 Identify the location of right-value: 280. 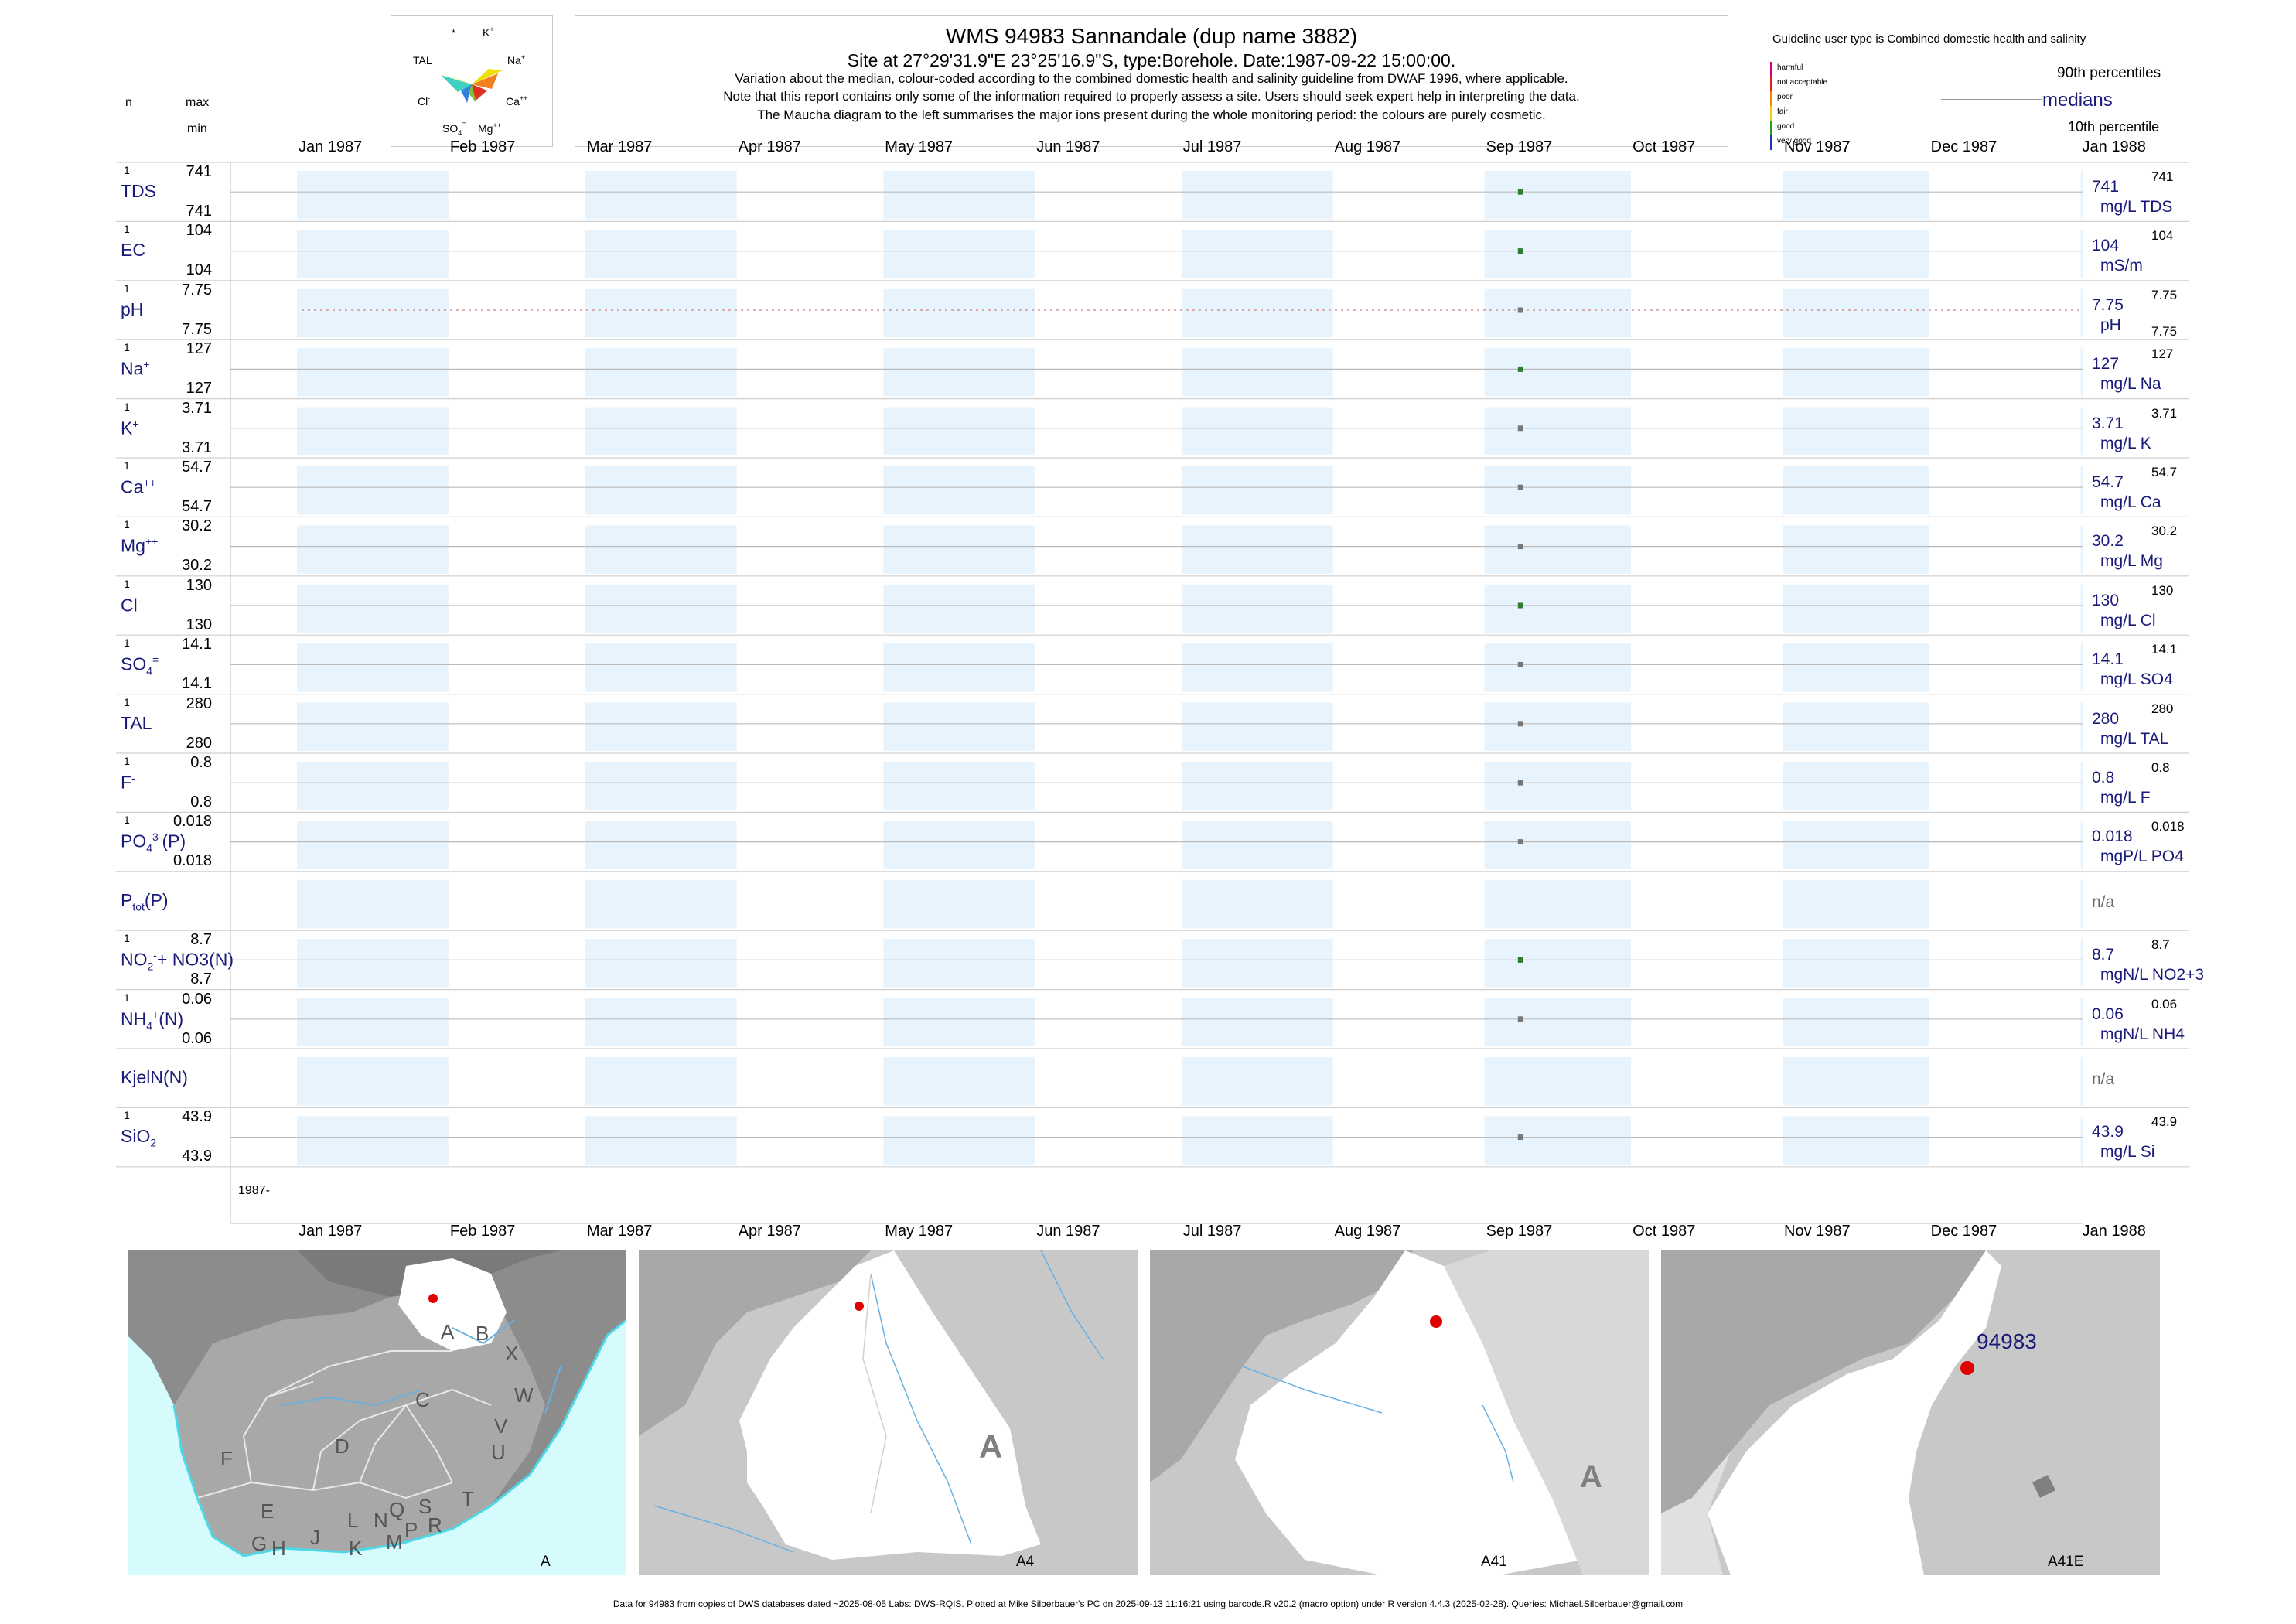
(2106, 718).